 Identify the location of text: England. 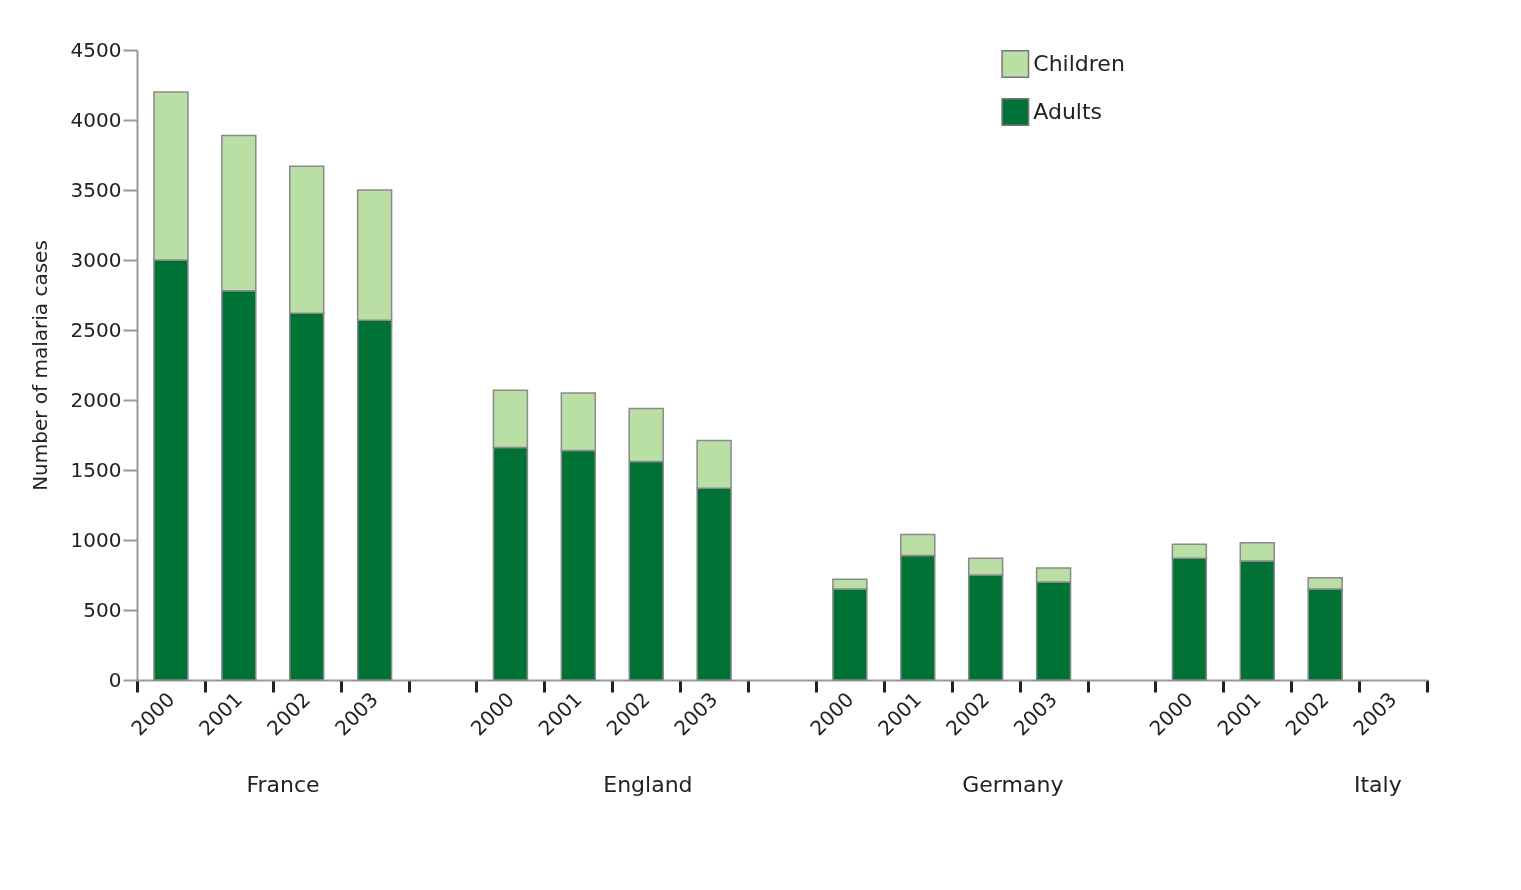
(648, 784).